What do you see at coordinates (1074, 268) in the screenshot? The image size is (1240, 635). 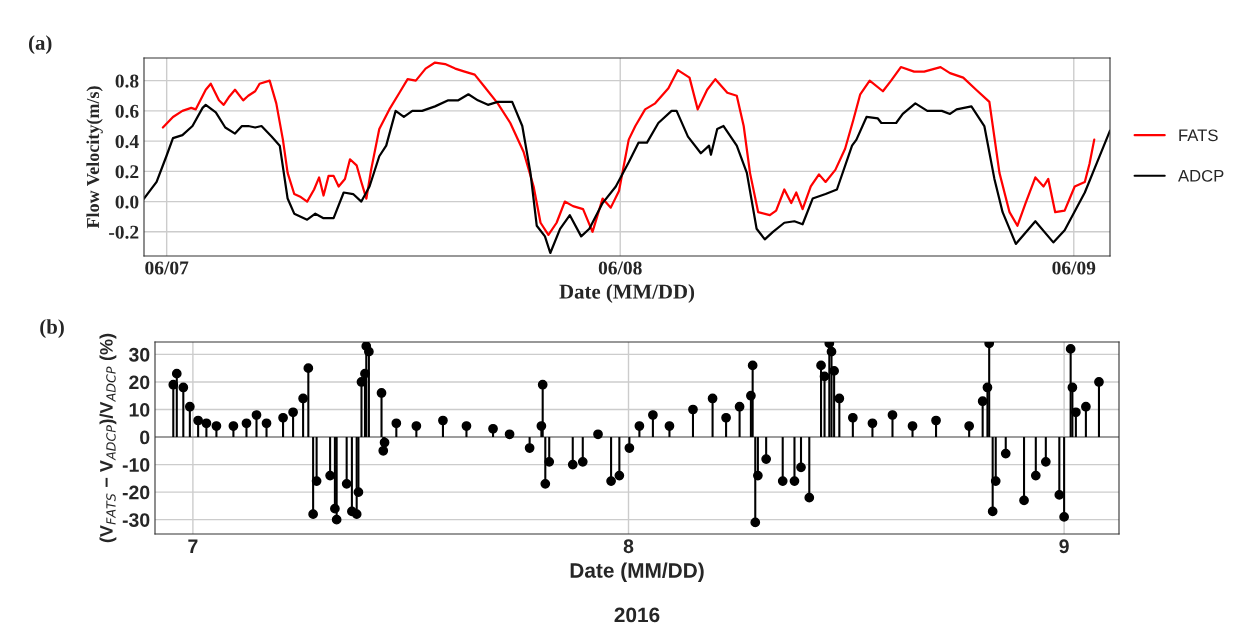 I see `x-tick-label: 06/09` at bounding box center [1074, 268].